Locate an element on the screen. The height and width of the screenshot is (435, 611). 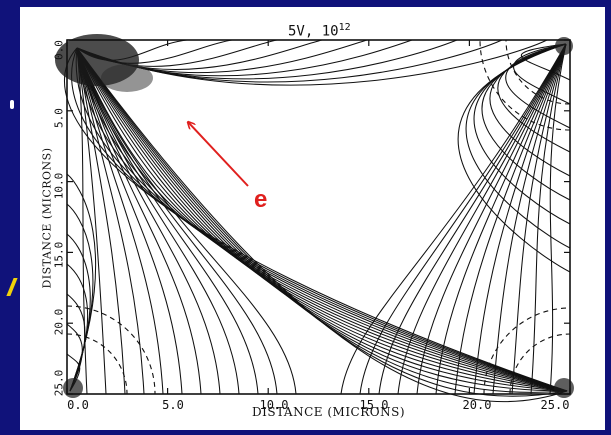
x-tick-label: 5.0 is located at coordinates (173, 405).